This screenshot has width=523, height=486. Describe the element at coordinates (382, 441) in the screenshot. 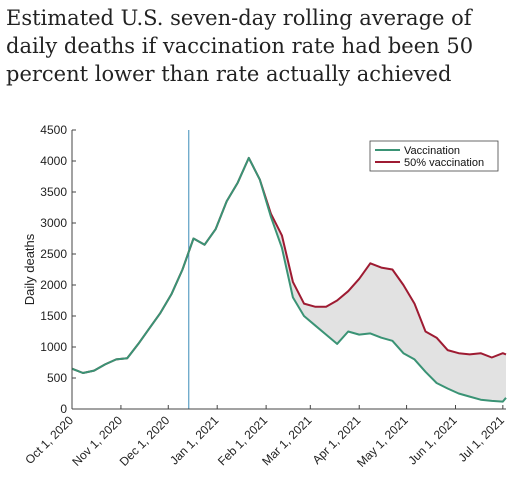

I see `x-tick-label: May 1, 2021` at that location.